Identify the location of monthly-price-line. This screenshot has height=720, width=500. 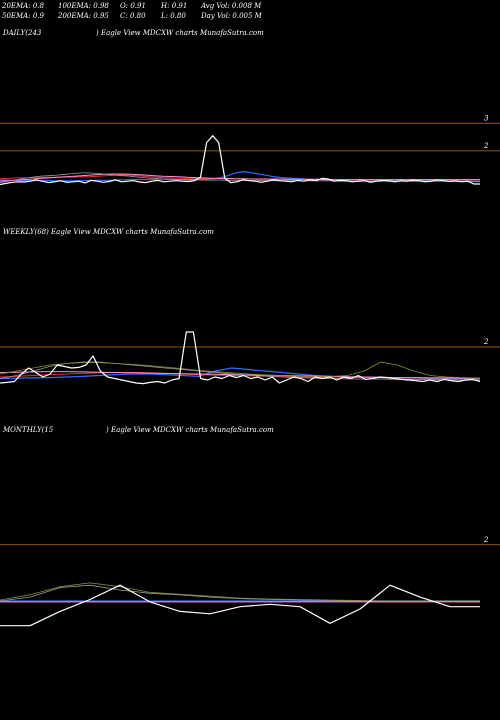
(240, 605).